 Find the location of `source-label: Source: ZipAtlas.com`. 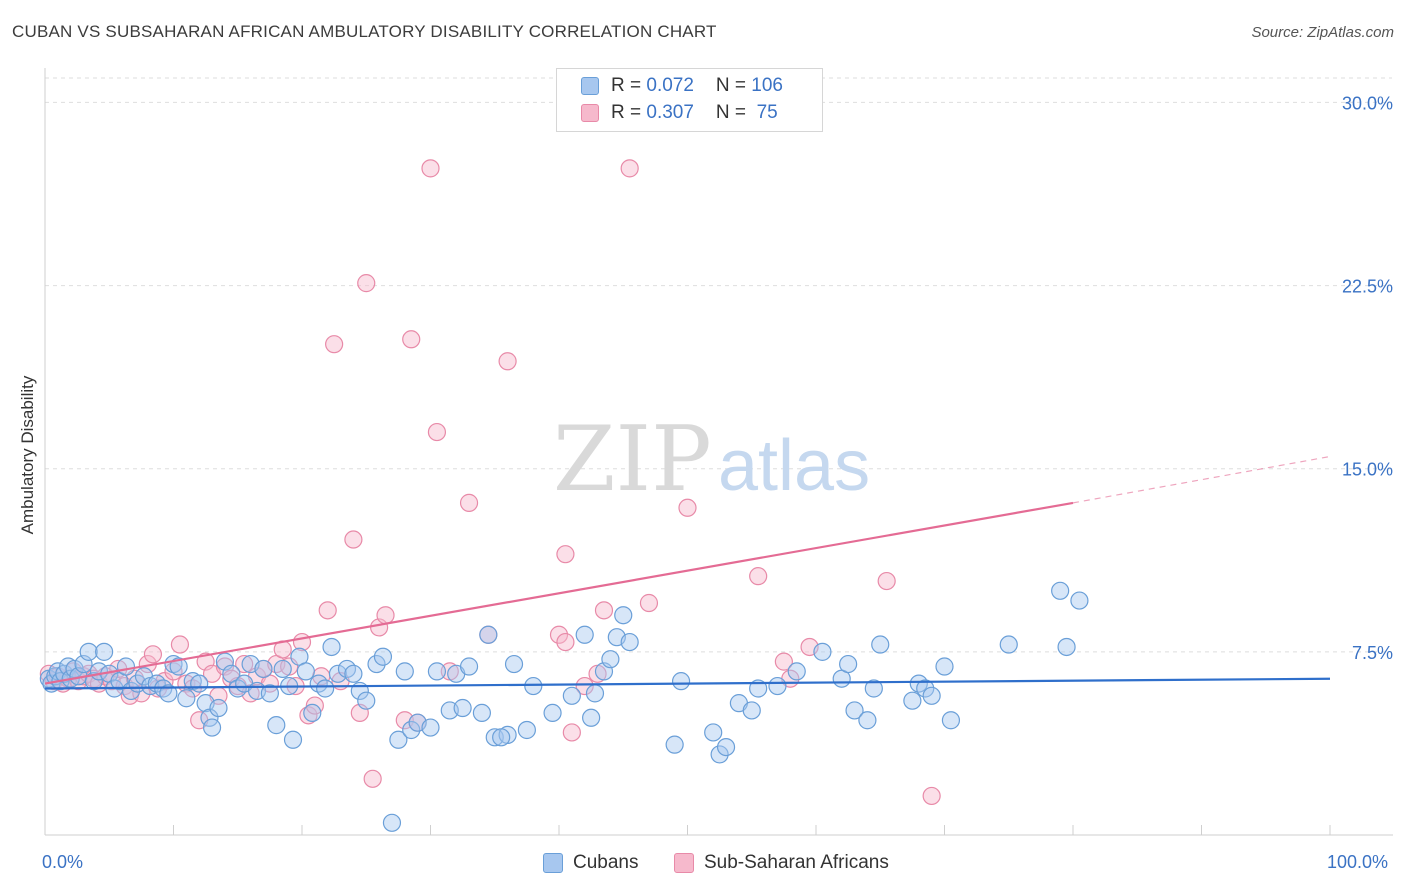

source-label: Source: ZipAtlas.com is located at coordinates (1322, 32).